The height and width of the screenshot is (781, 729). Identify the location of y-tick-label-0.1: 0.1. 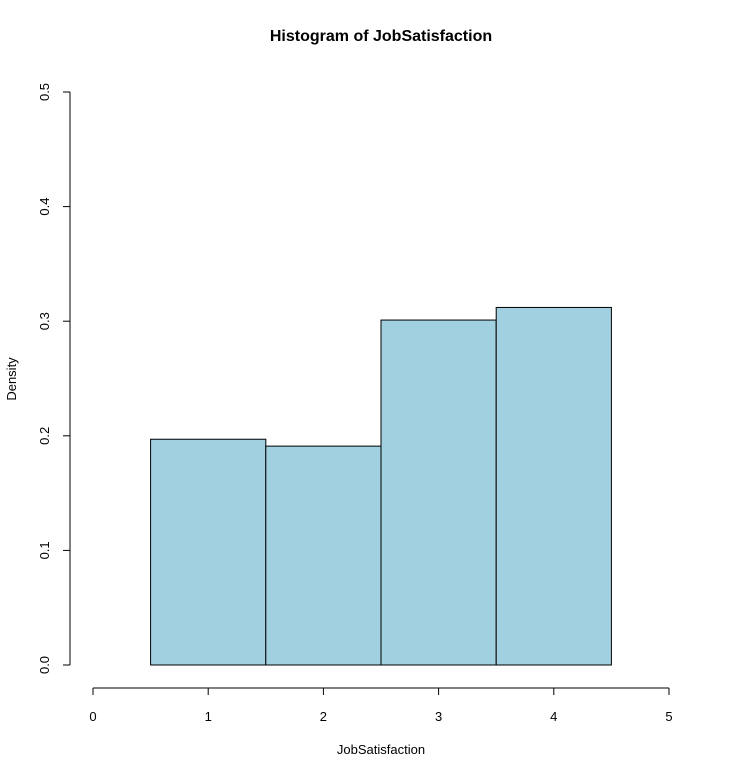
(44, 550).